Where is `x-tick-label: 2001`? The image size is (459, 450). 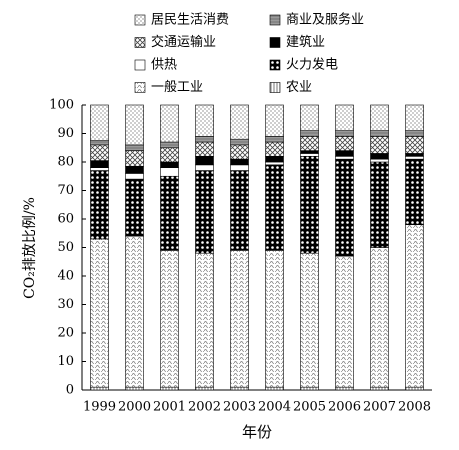 x-tick-label: 2001 is located at coordinates (169, 407).